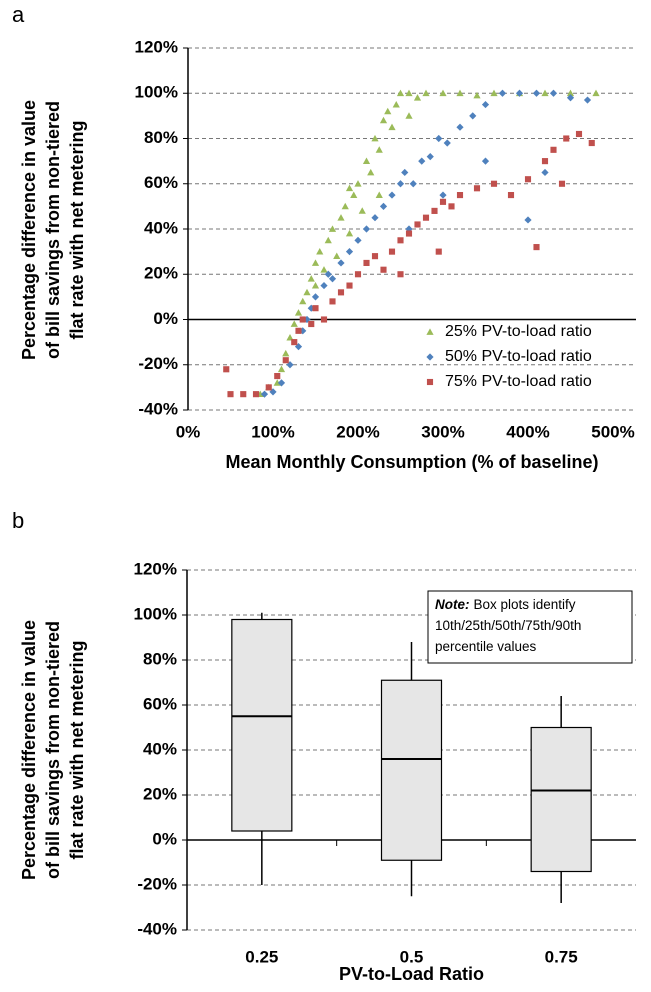  I want to click on x-axis-title: PV-to-Load Ratio, so click(411, 974).